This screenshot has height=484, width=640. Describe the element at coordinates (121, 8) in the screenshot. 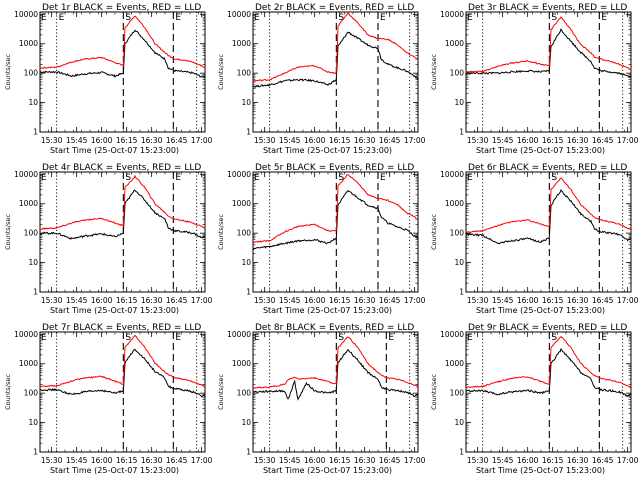

I see `panel-title: Det 1r BLACK = Events, RED = LLD` at that location.